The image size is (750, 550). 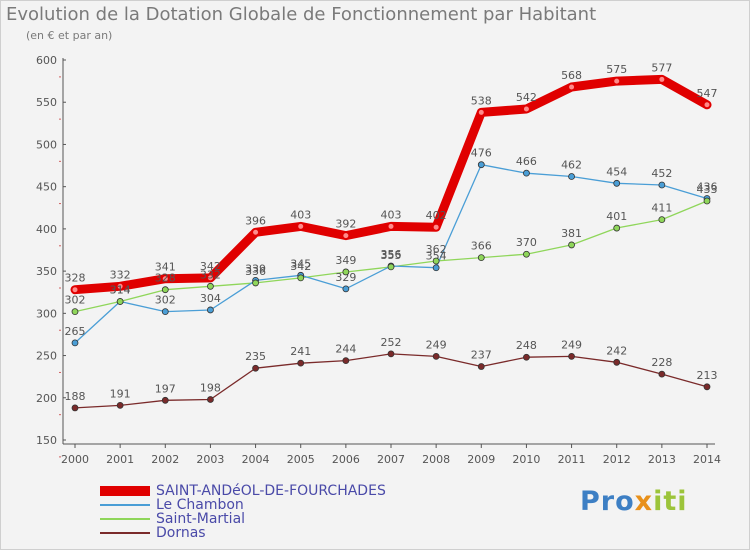 I want to click on data-label-saint-martial: 342, so click(x=300, y=266).